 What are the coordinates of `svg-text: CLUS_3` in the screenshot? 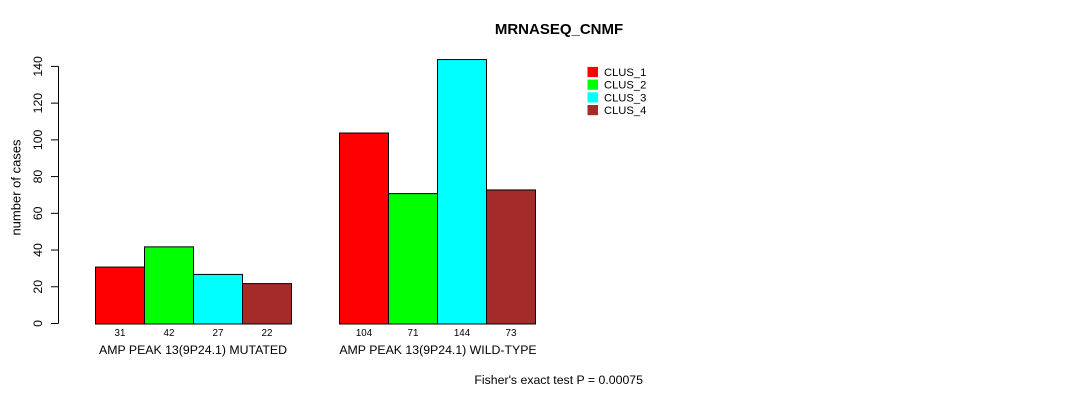 It's located at (625, 98).